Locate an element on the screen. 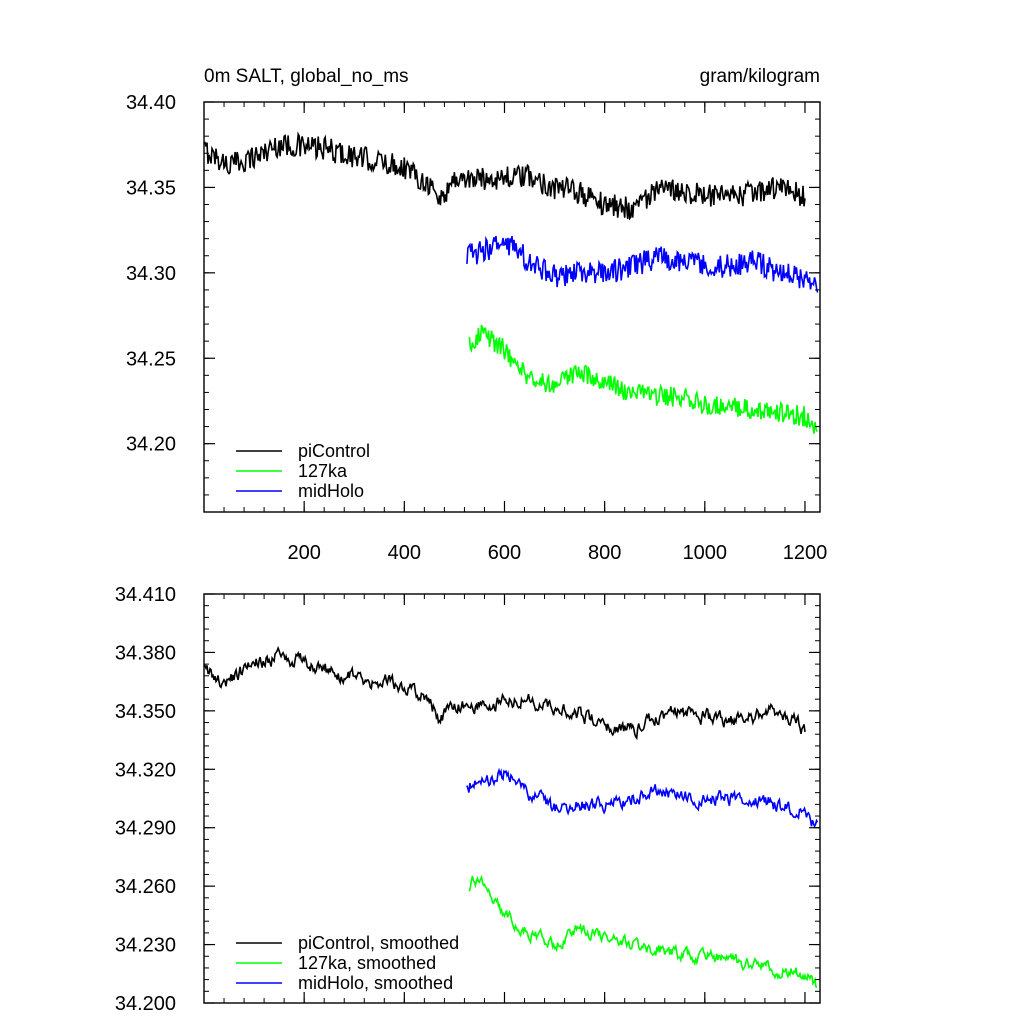  top-title-left: 0m SALT, global_no_ms is located at coordinates (306, 76).